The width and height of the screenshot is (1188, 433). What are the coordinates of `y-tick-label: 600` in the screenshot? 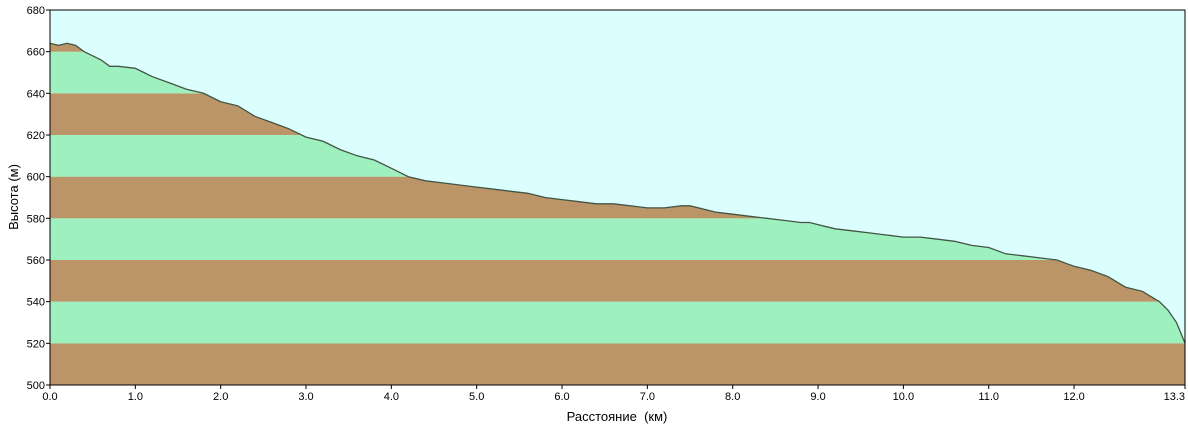 It's located at (36, 178).